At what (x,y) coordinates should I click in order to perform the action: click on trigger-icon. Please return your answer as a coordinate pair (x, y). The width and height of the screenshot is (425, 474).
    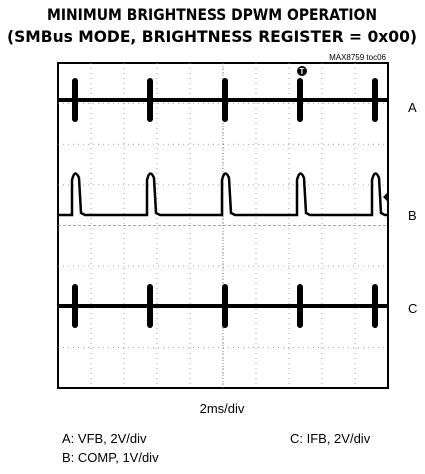
    Looking at the image, I should click on (302, 71).